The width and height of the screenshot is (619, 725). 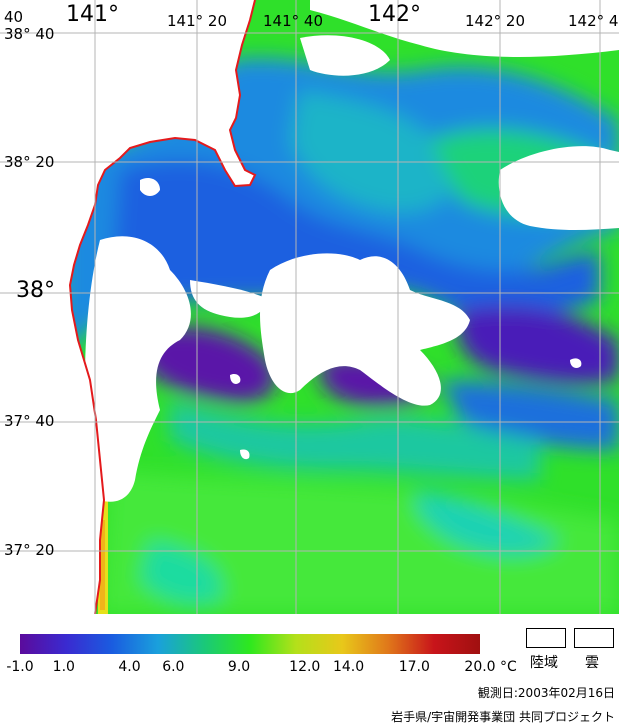 What do you see at coordinates (197, 21) in the screenshot?
I see `lon-label-141-20: 141° 20` at bounding box center [197, 21].